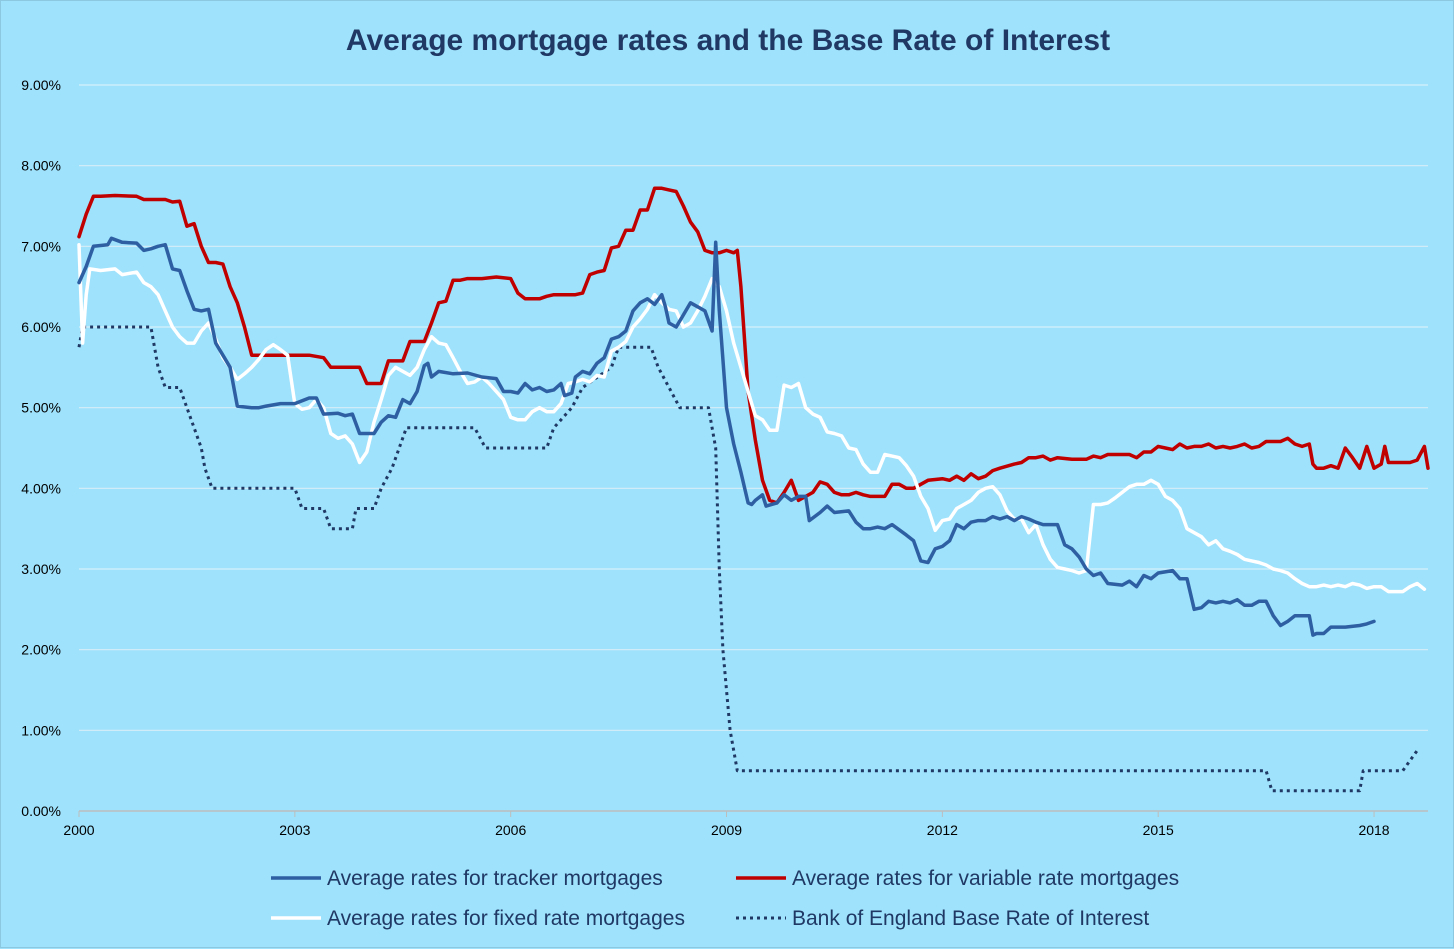 The width and height of the screenshot is (1454, 949). Describe the element at coordinates (41, 327) in the screenshot. I see `y-tick-label: 6.00%` at that location.